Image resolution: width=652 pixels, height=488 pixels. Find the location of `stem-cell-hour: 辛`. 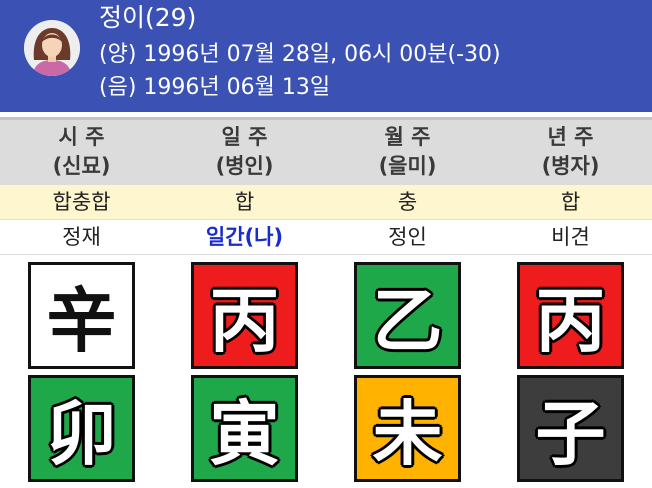

stem-cell-hour: 辛 is located at coordinates (81, 315).